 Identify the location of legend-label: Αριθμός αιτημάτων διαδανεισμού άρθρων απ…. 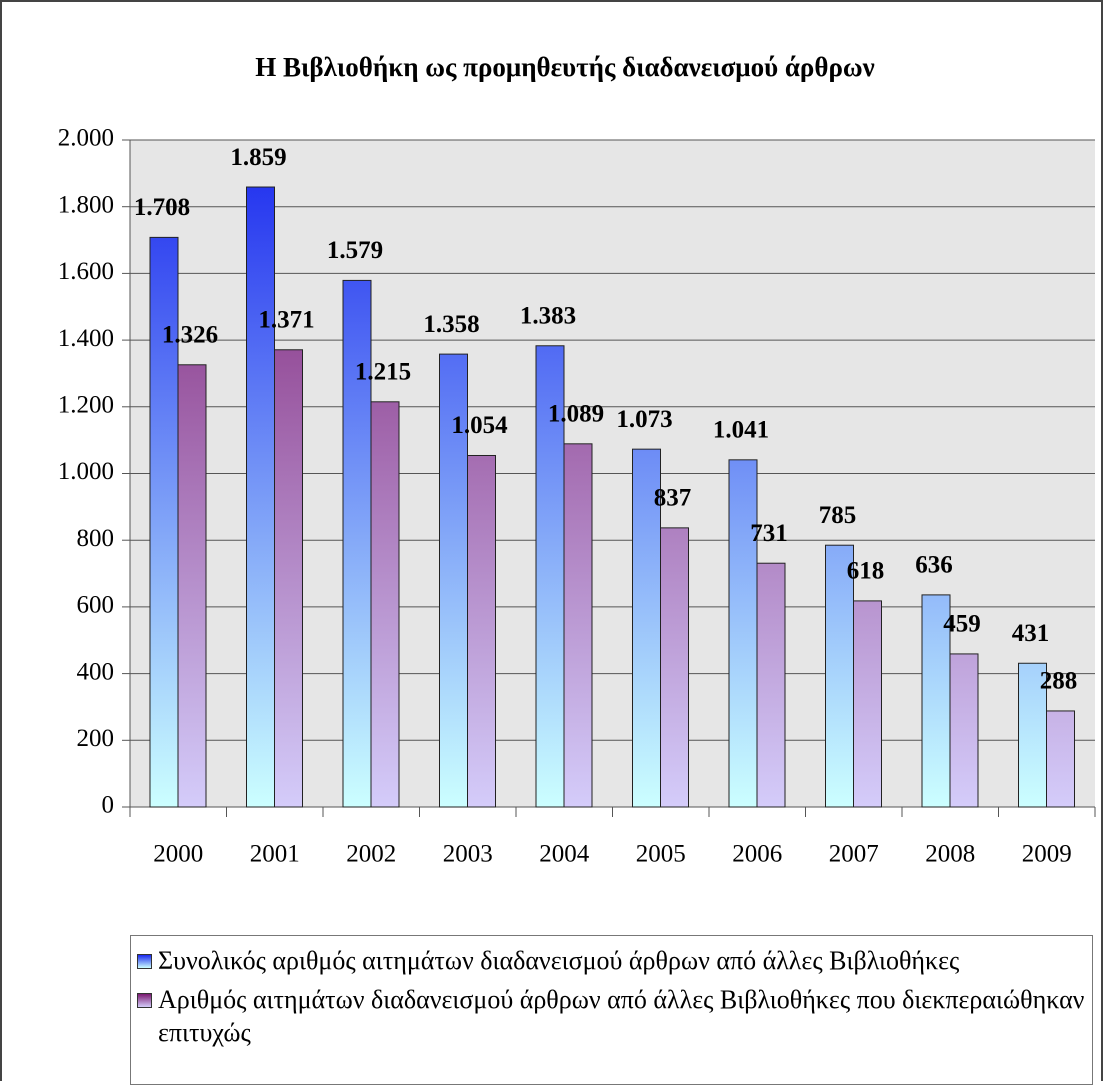
(621, 1016).